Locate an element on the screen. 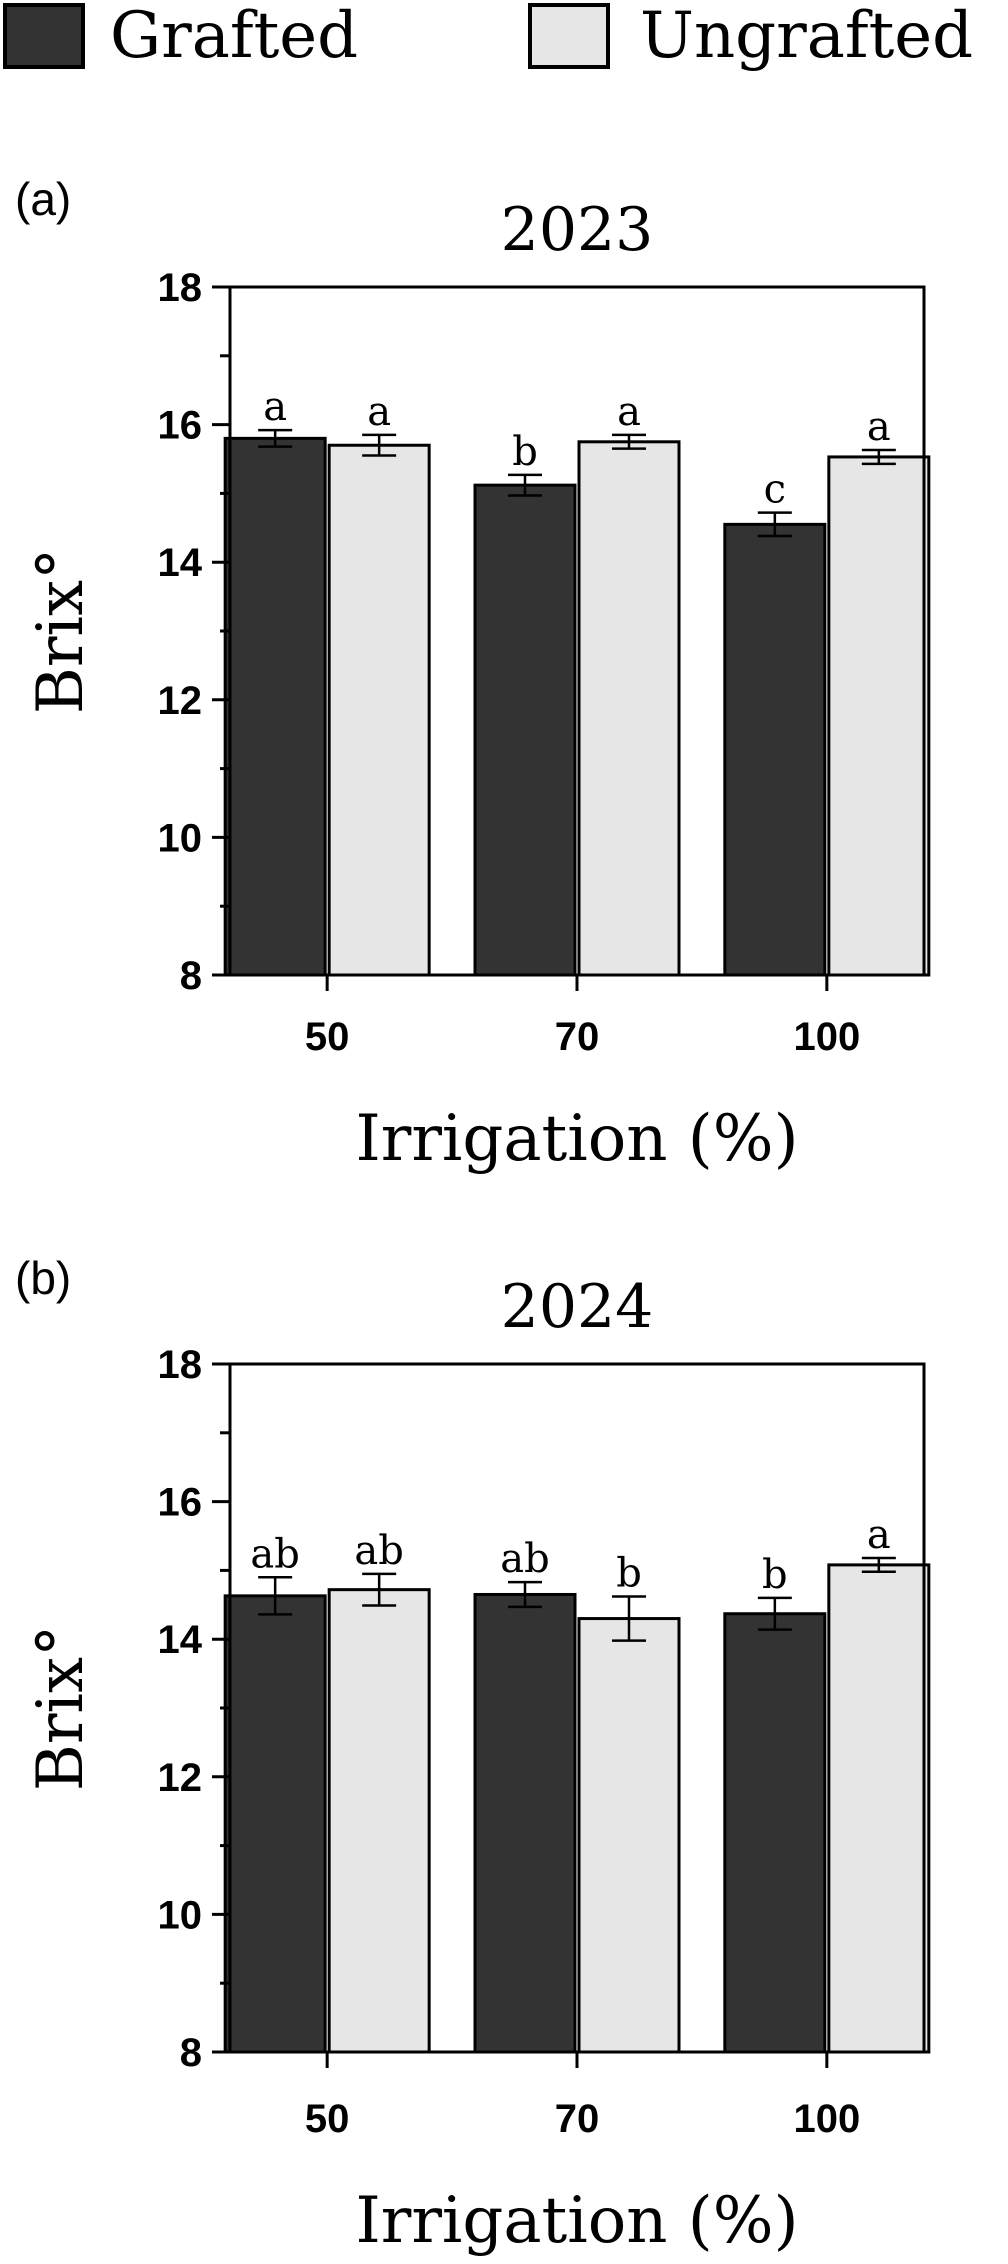 The image size is (1008, 2264). chart-title: 2023 is located at coordinates (577, 230).